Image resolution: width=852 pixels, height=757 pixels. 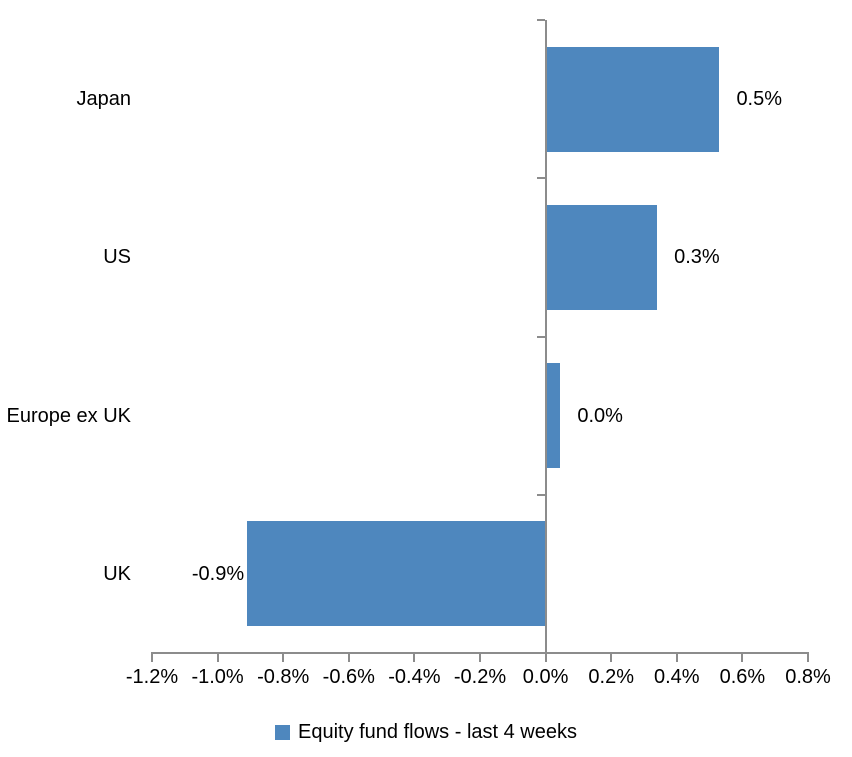 I want to click on x-axis-tick-label: -0.8%, so click(x=283, y=677).